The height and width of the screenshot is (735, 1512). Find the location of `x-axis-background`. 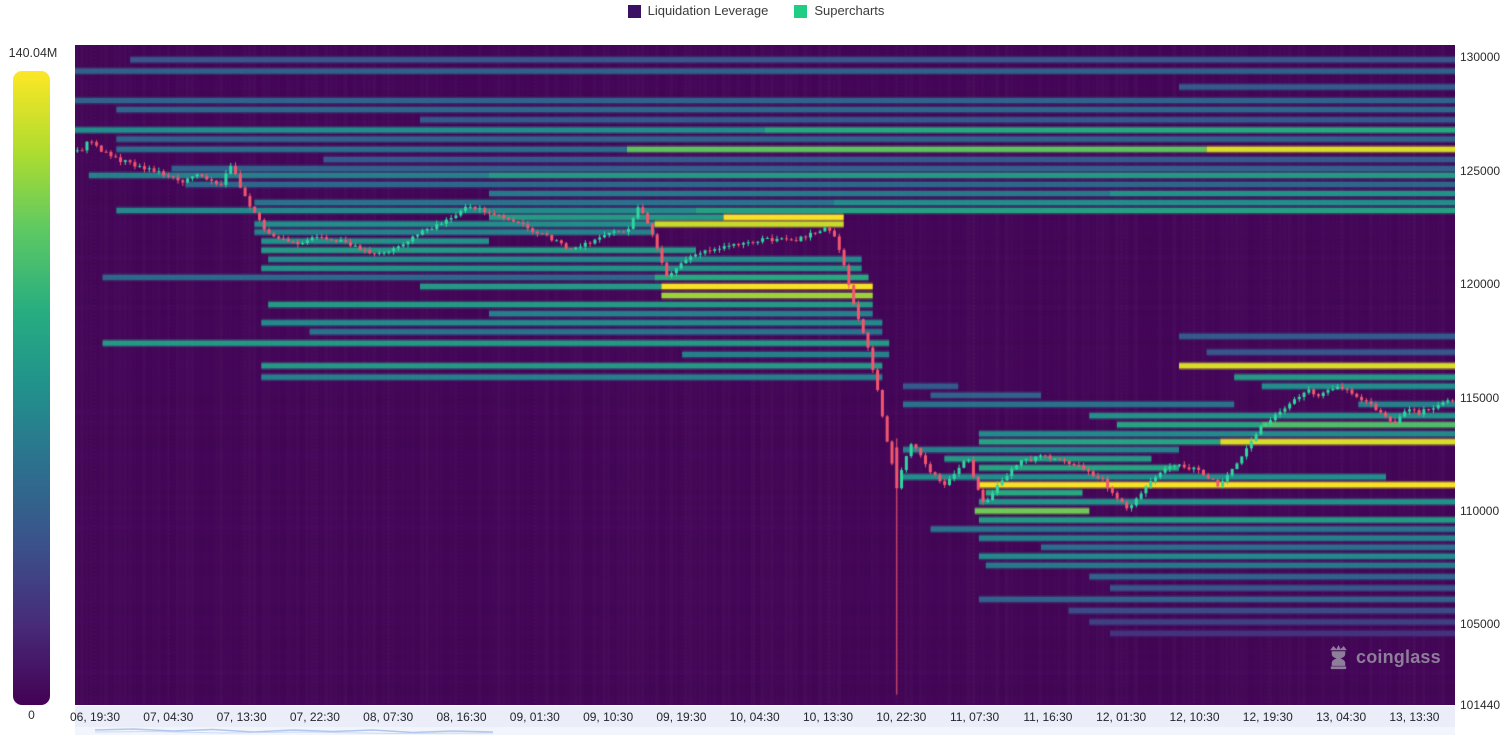

x-axis-background is located at coordinates (765, 716).